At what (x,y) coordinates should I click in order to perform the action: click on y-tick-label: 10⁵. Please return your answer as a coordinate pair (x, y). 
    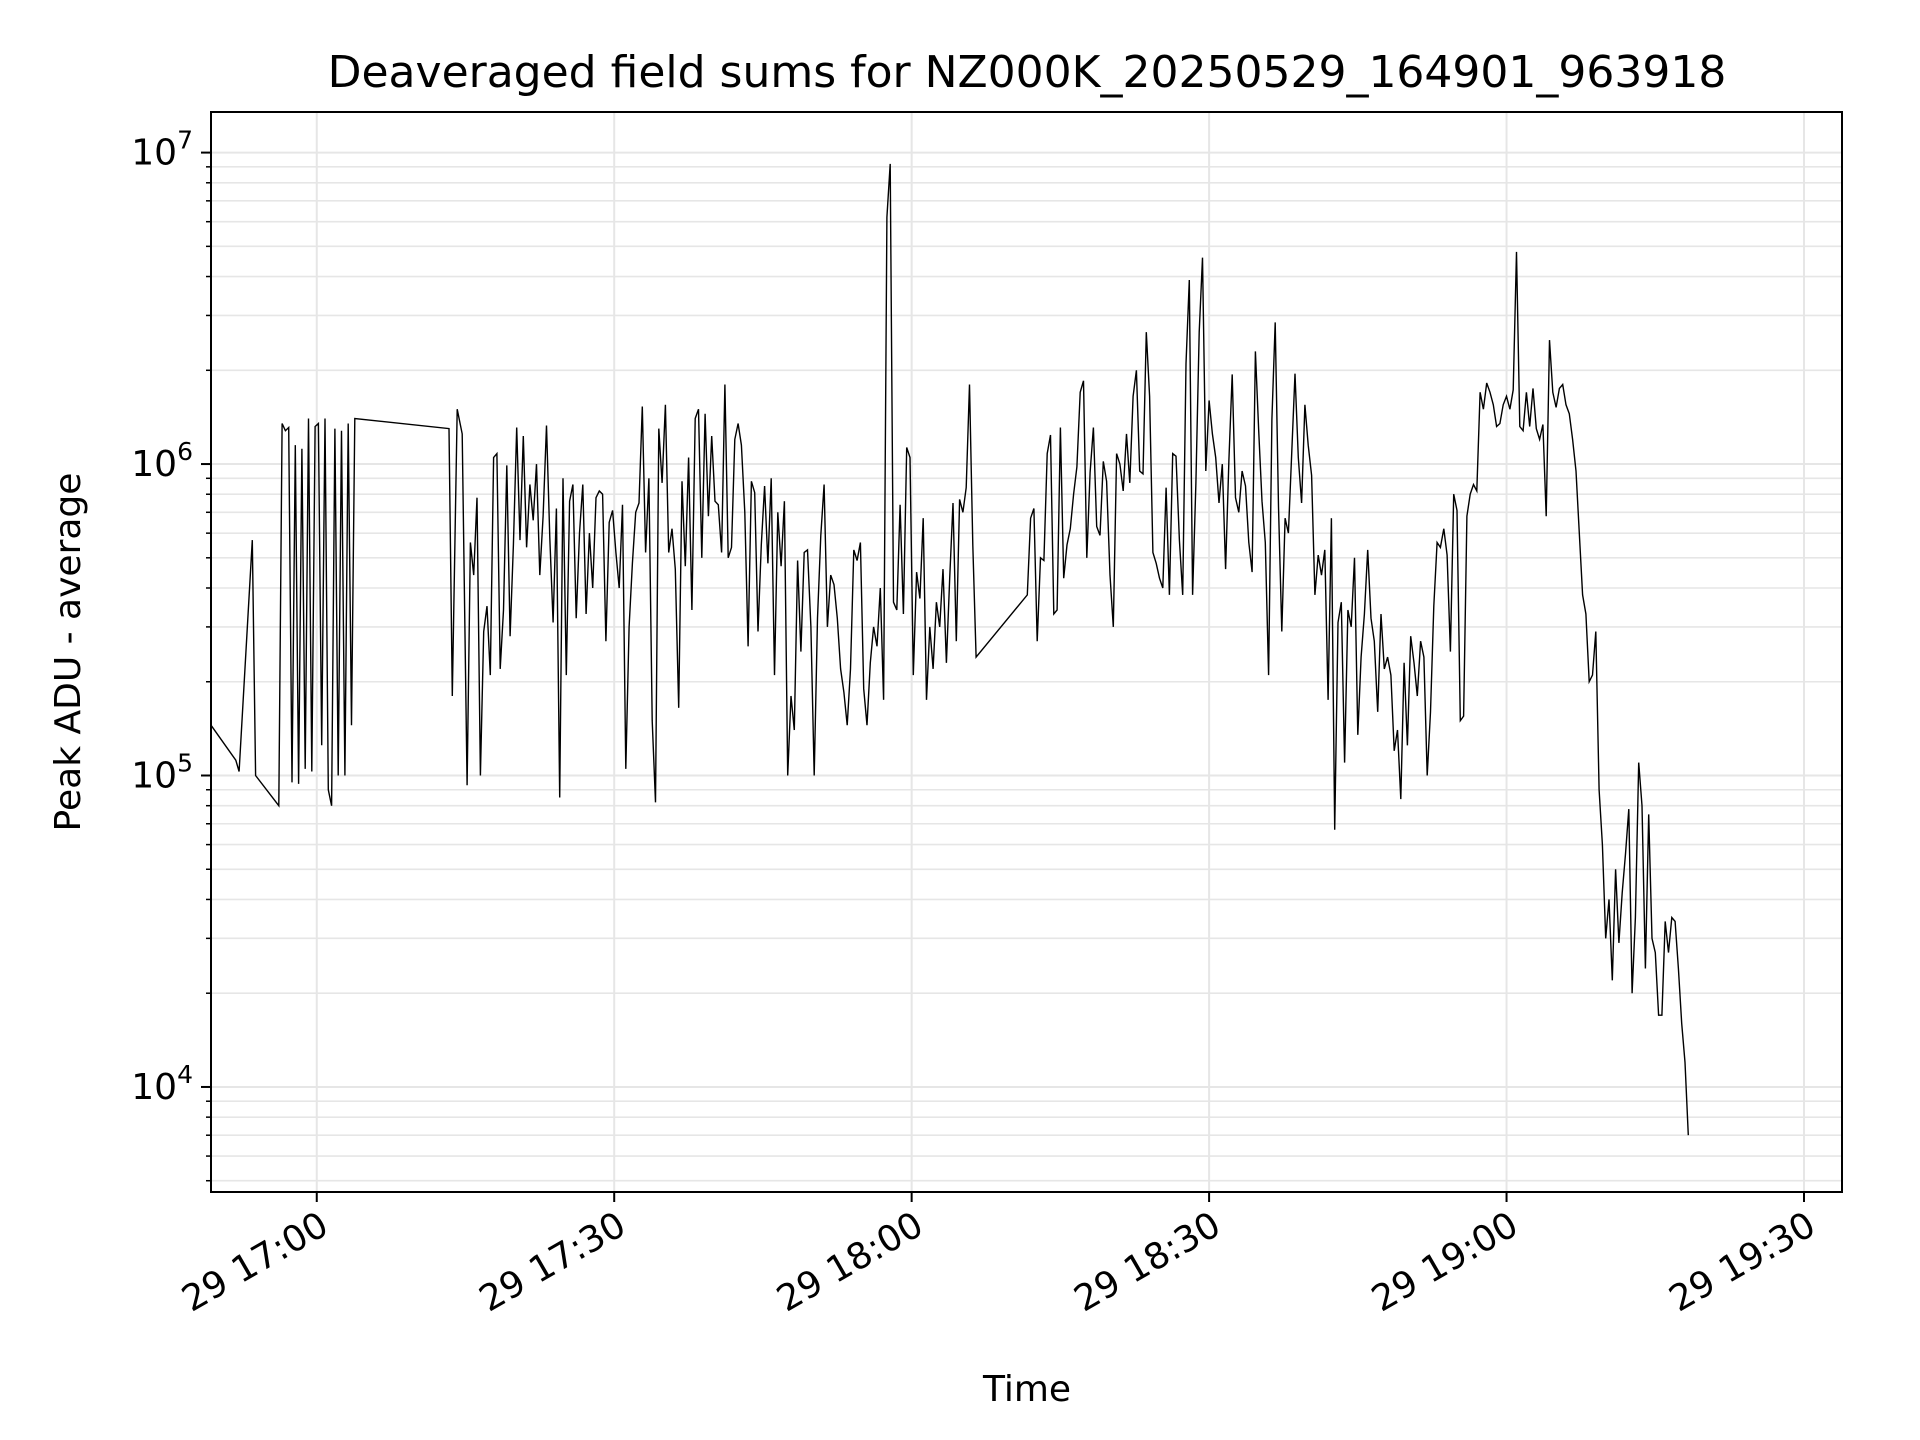
    Looking at the image, I should click on (162, 773).